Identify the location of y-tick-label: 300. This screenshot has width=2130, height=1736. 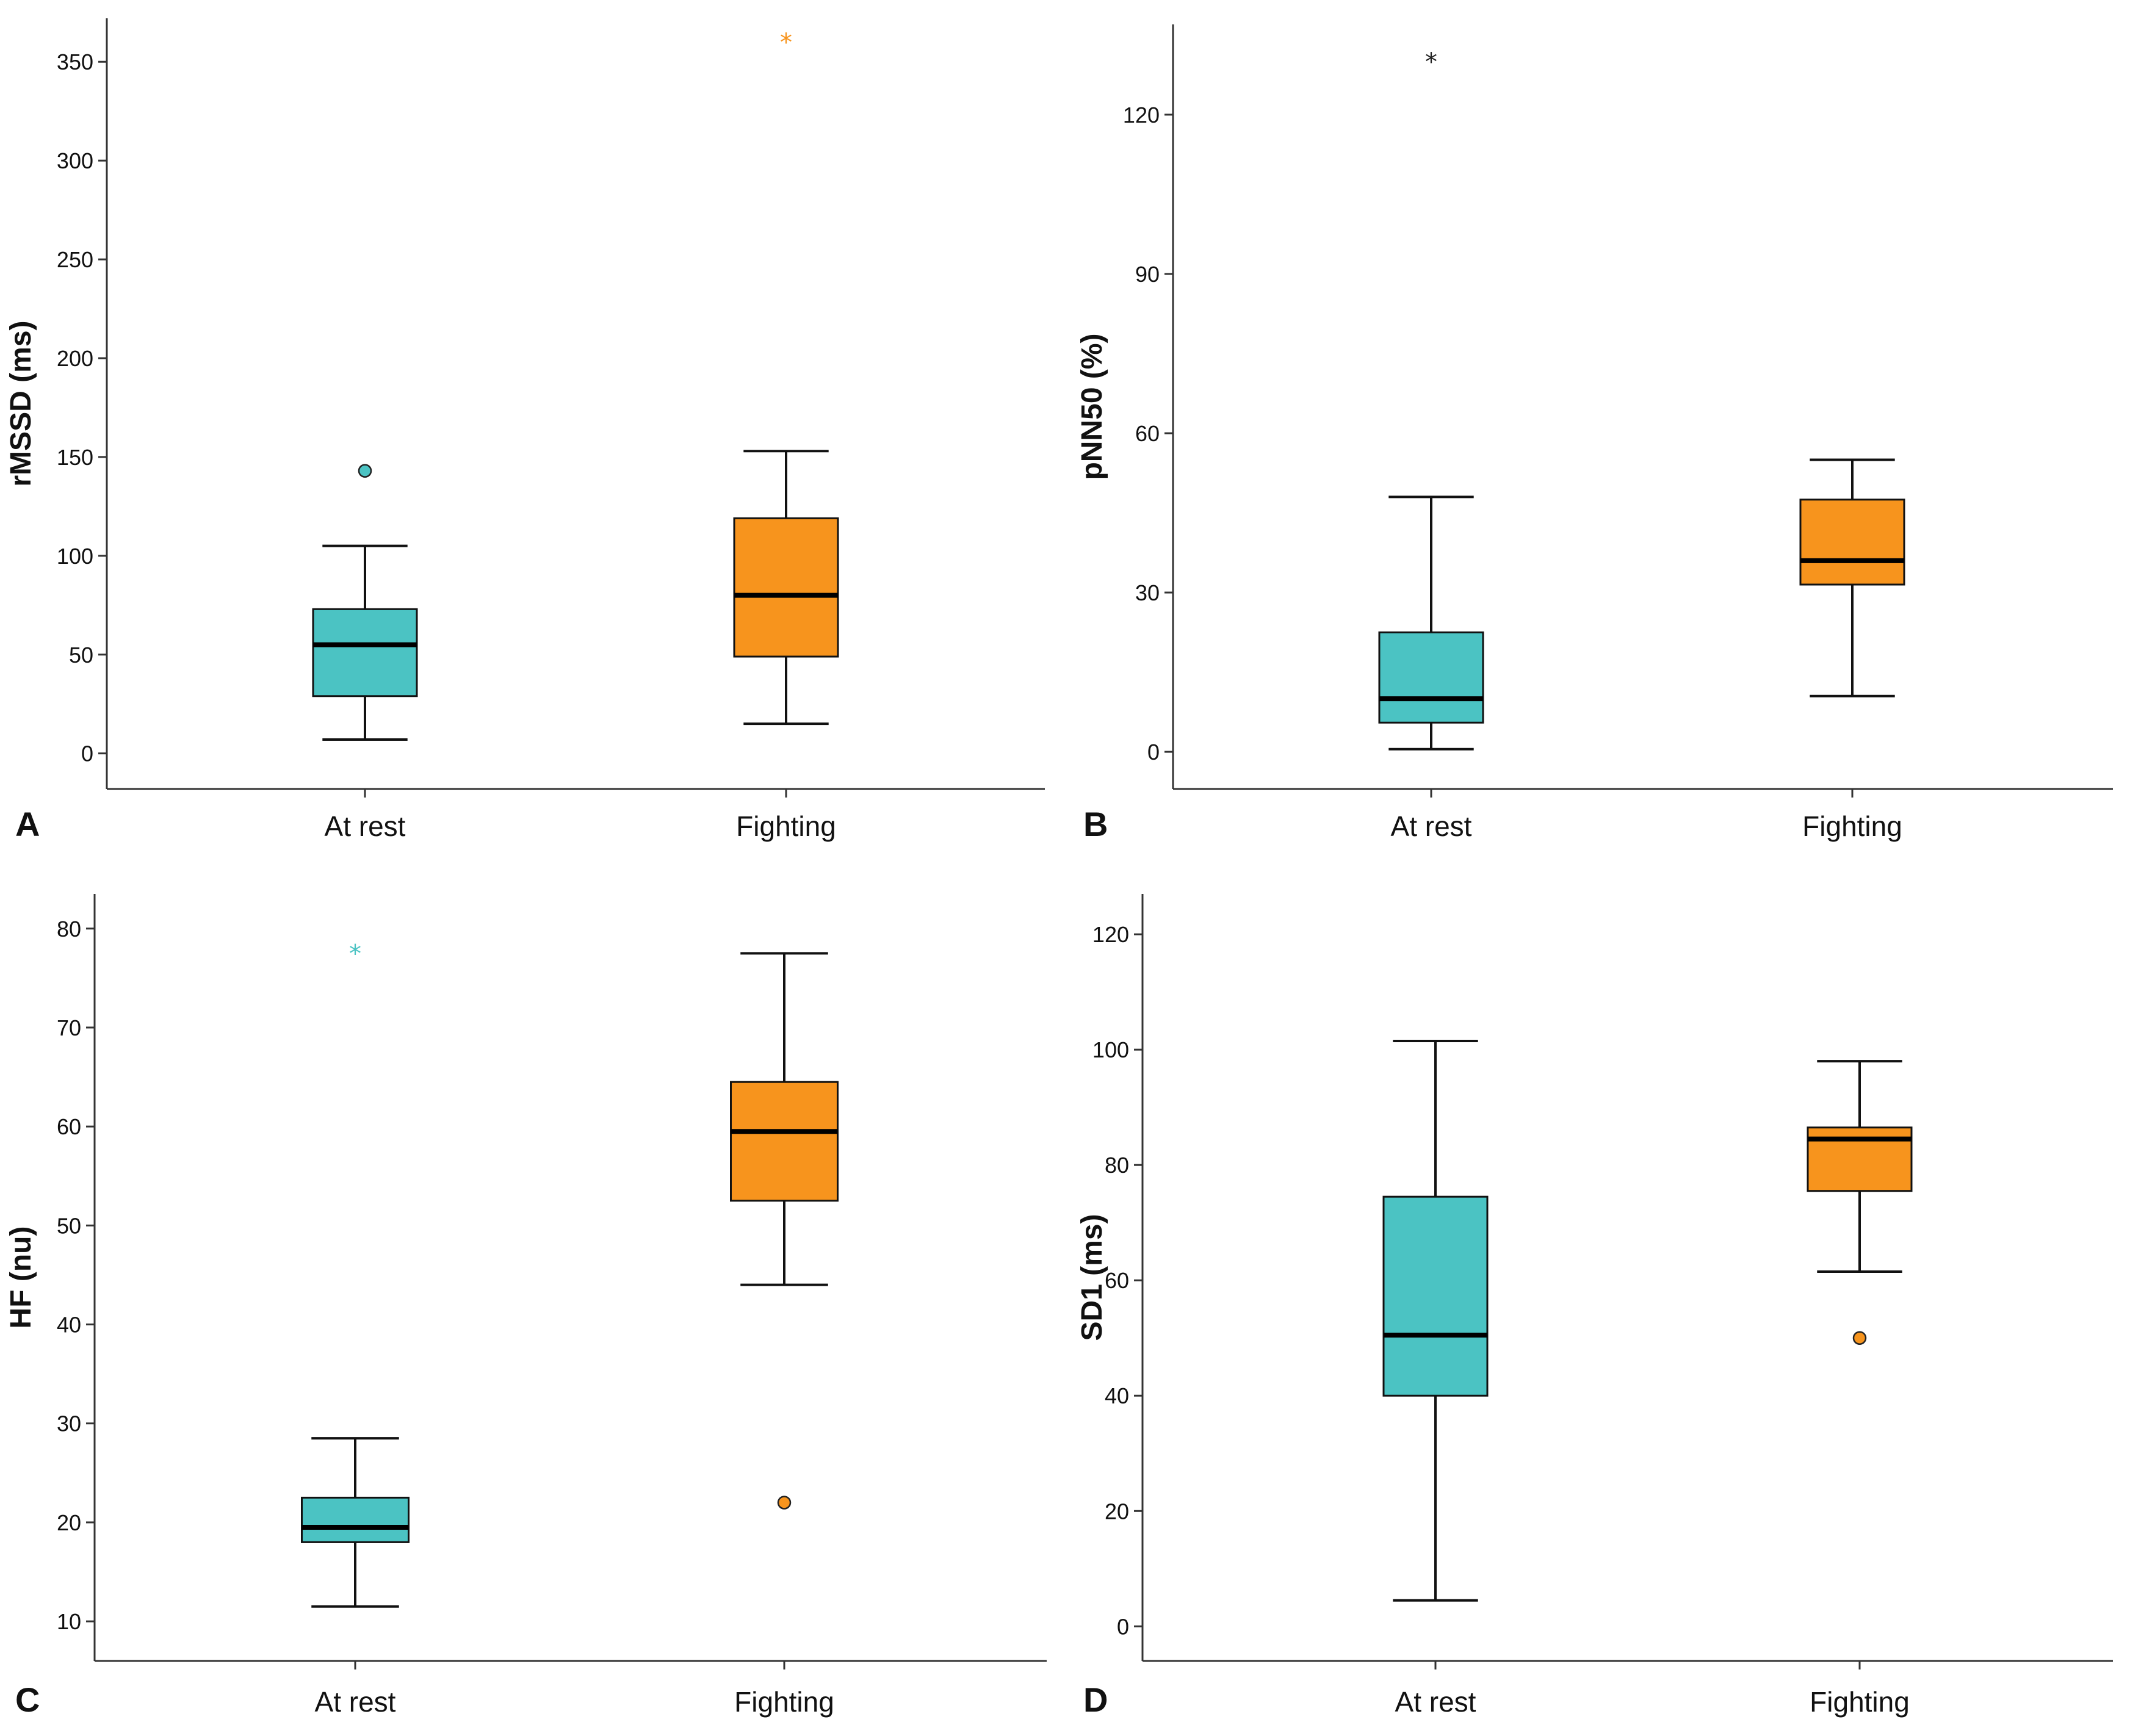
(75, 161).